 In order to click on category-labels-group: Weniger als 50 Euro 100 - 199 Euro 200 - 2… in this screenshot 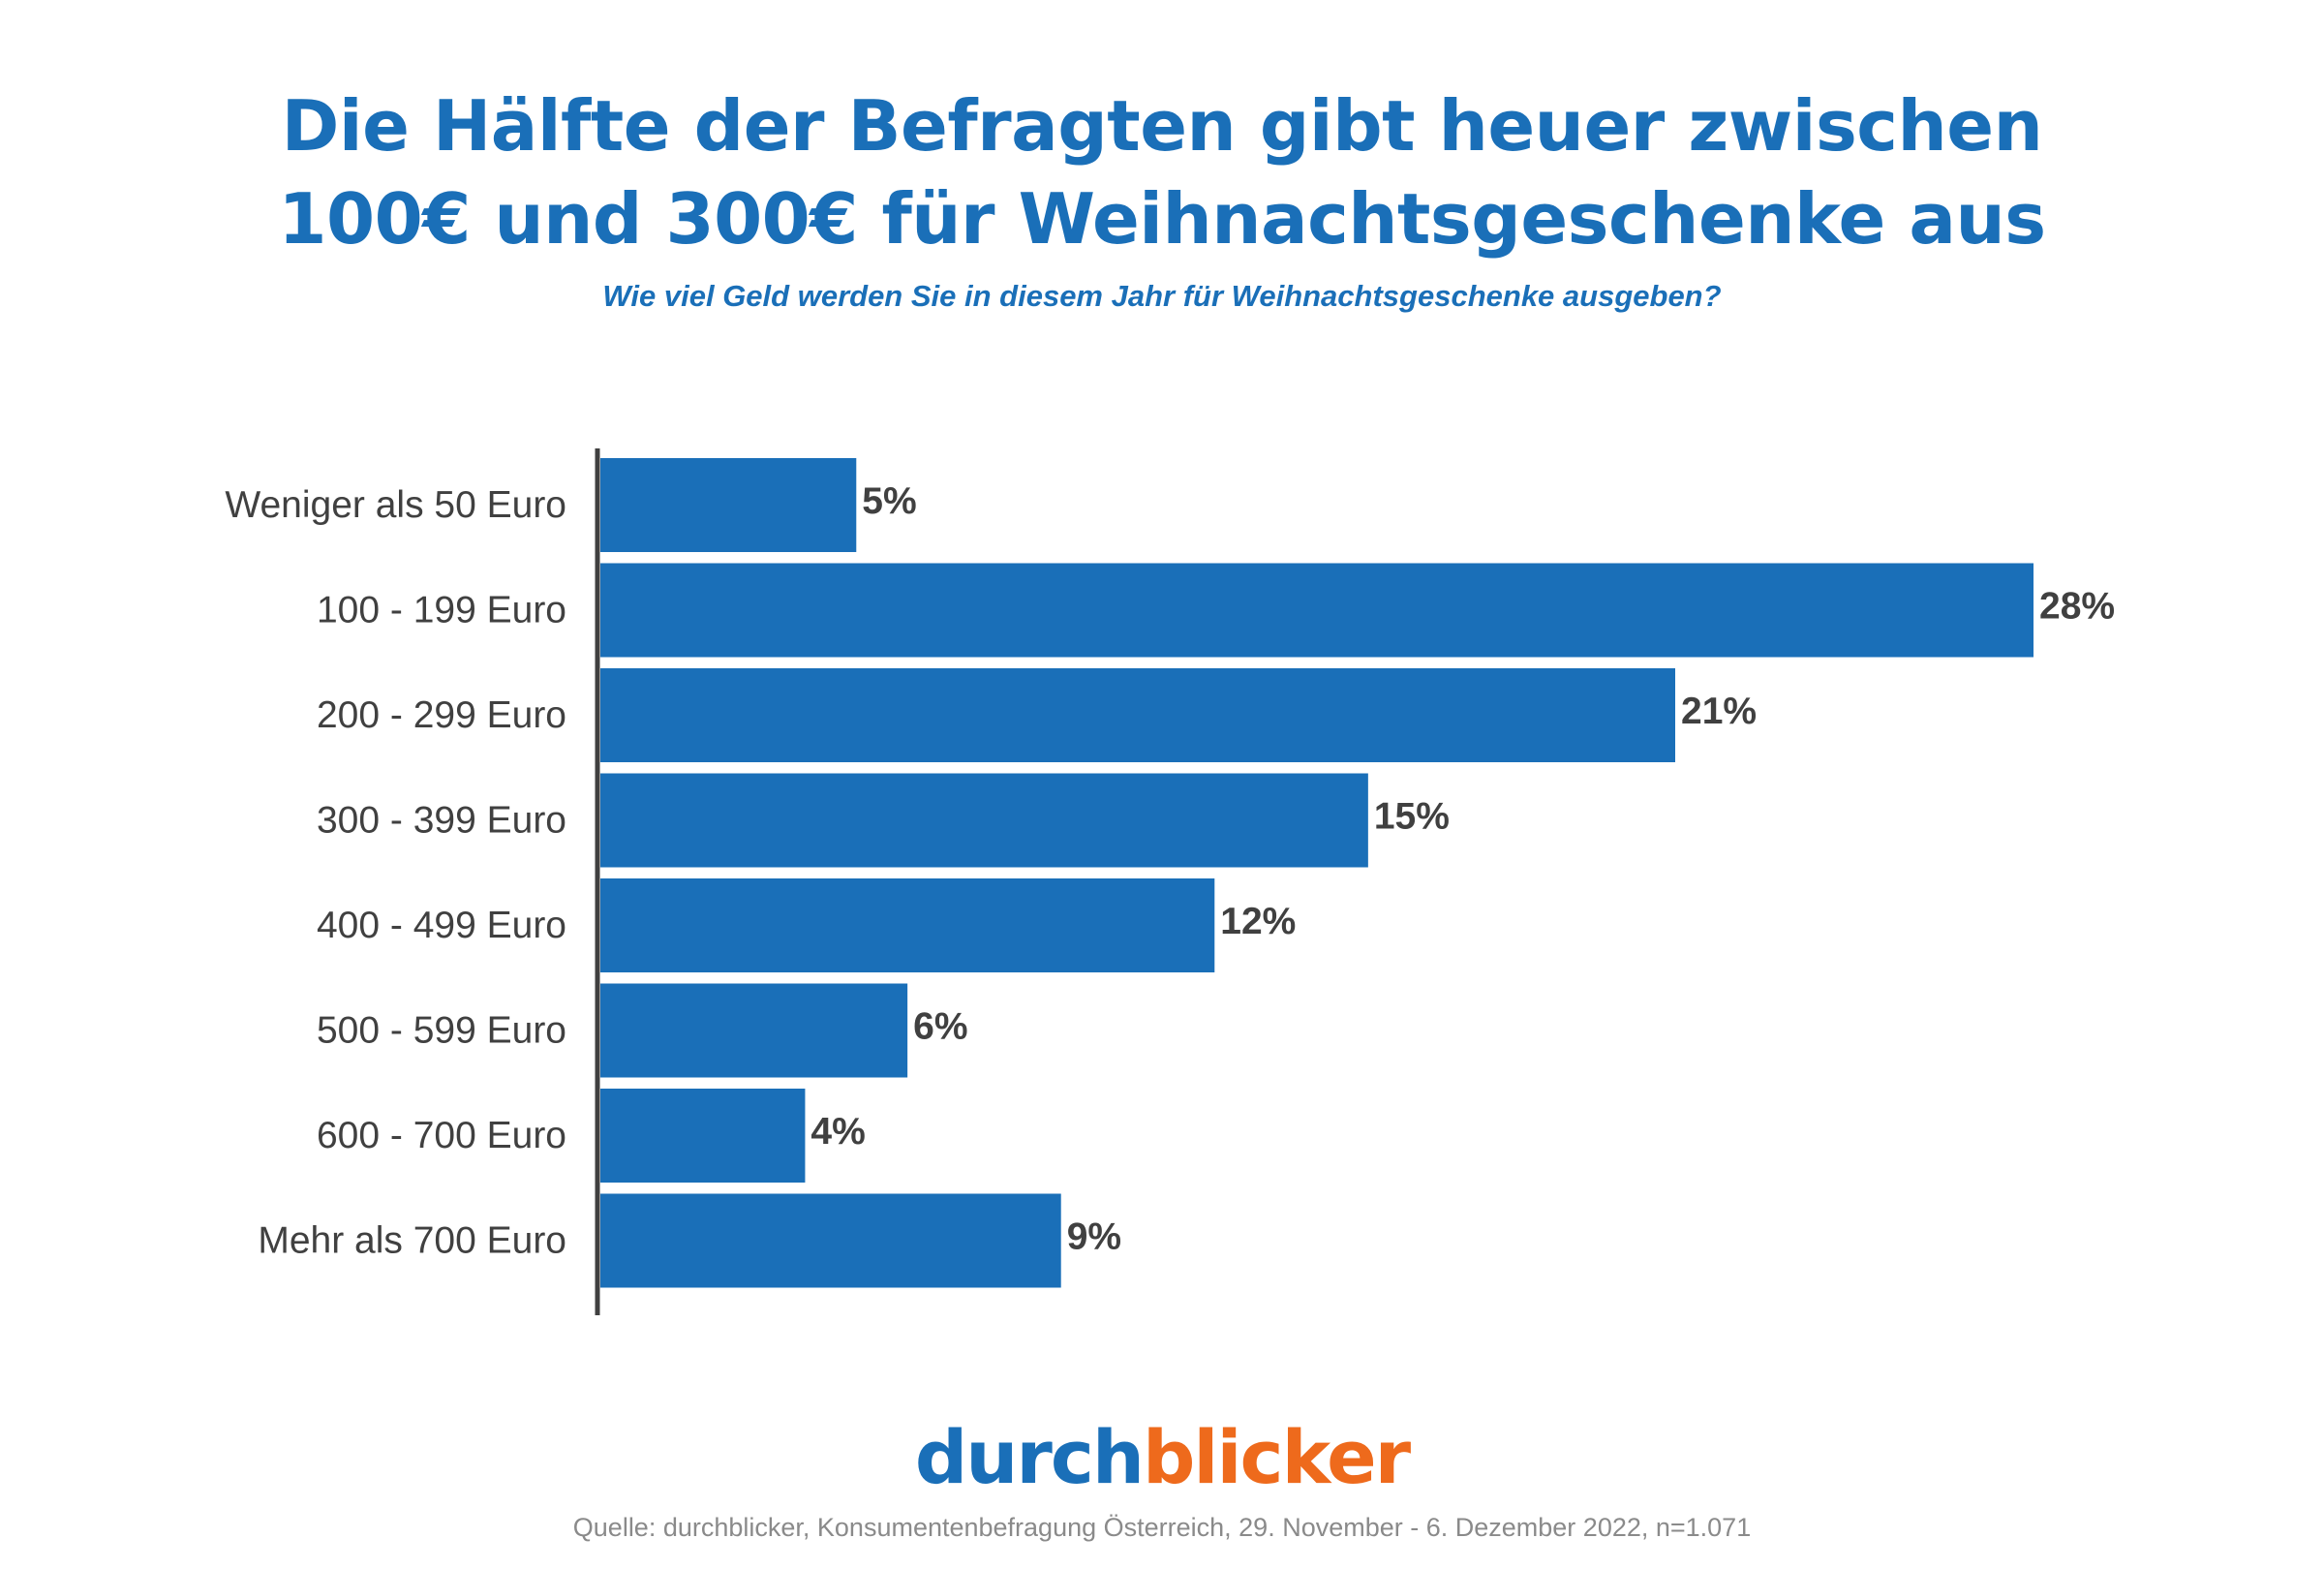, I will do `click(396, 873)`.